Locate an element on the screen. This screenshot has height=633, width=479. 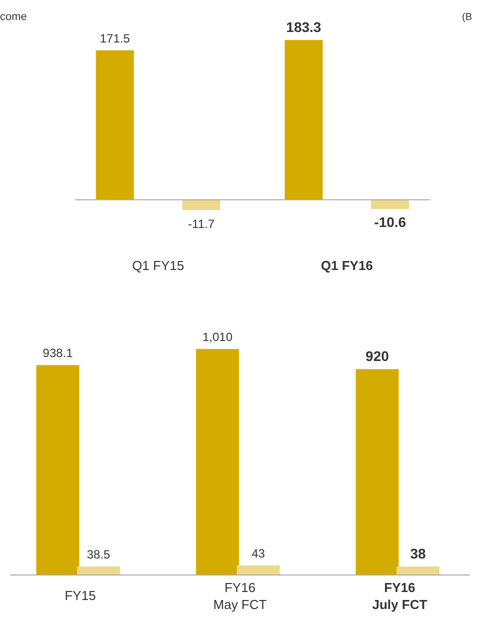
data-label: 1,010 is located at coordinates (217, 337).